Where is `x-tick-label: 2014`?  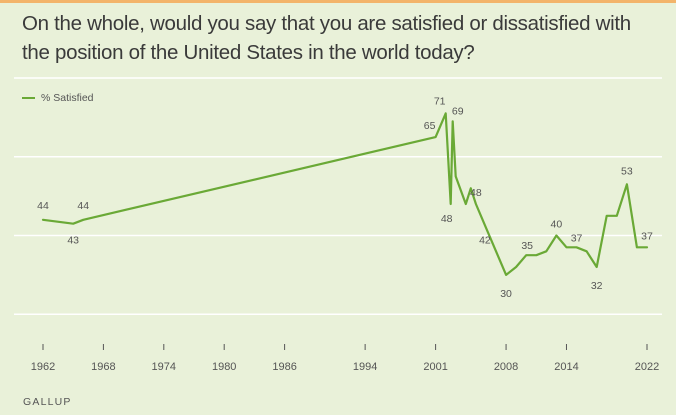
x-tick-label: 2014 is located at coordinates (566, 367).